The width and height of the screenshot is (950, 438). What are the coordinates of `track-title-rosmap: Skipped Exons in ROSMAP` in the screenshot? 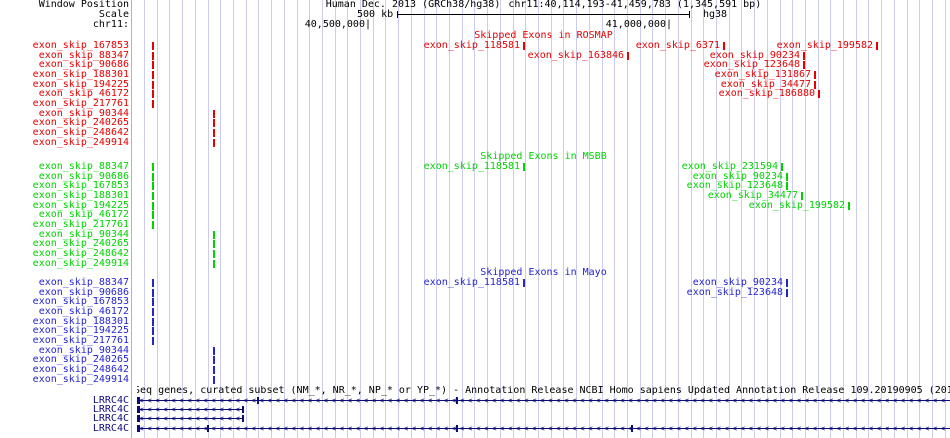 It's located at (543, 35).